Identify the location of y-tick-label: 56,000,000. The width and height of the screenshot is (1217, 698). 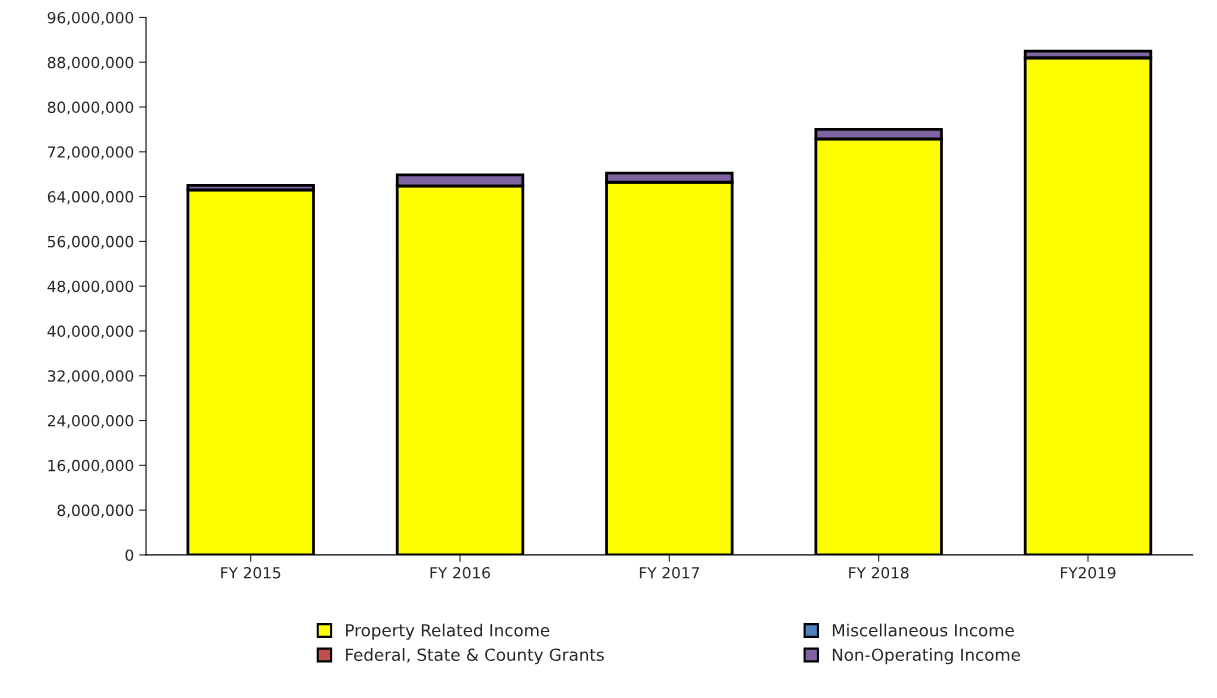
(90, 242).